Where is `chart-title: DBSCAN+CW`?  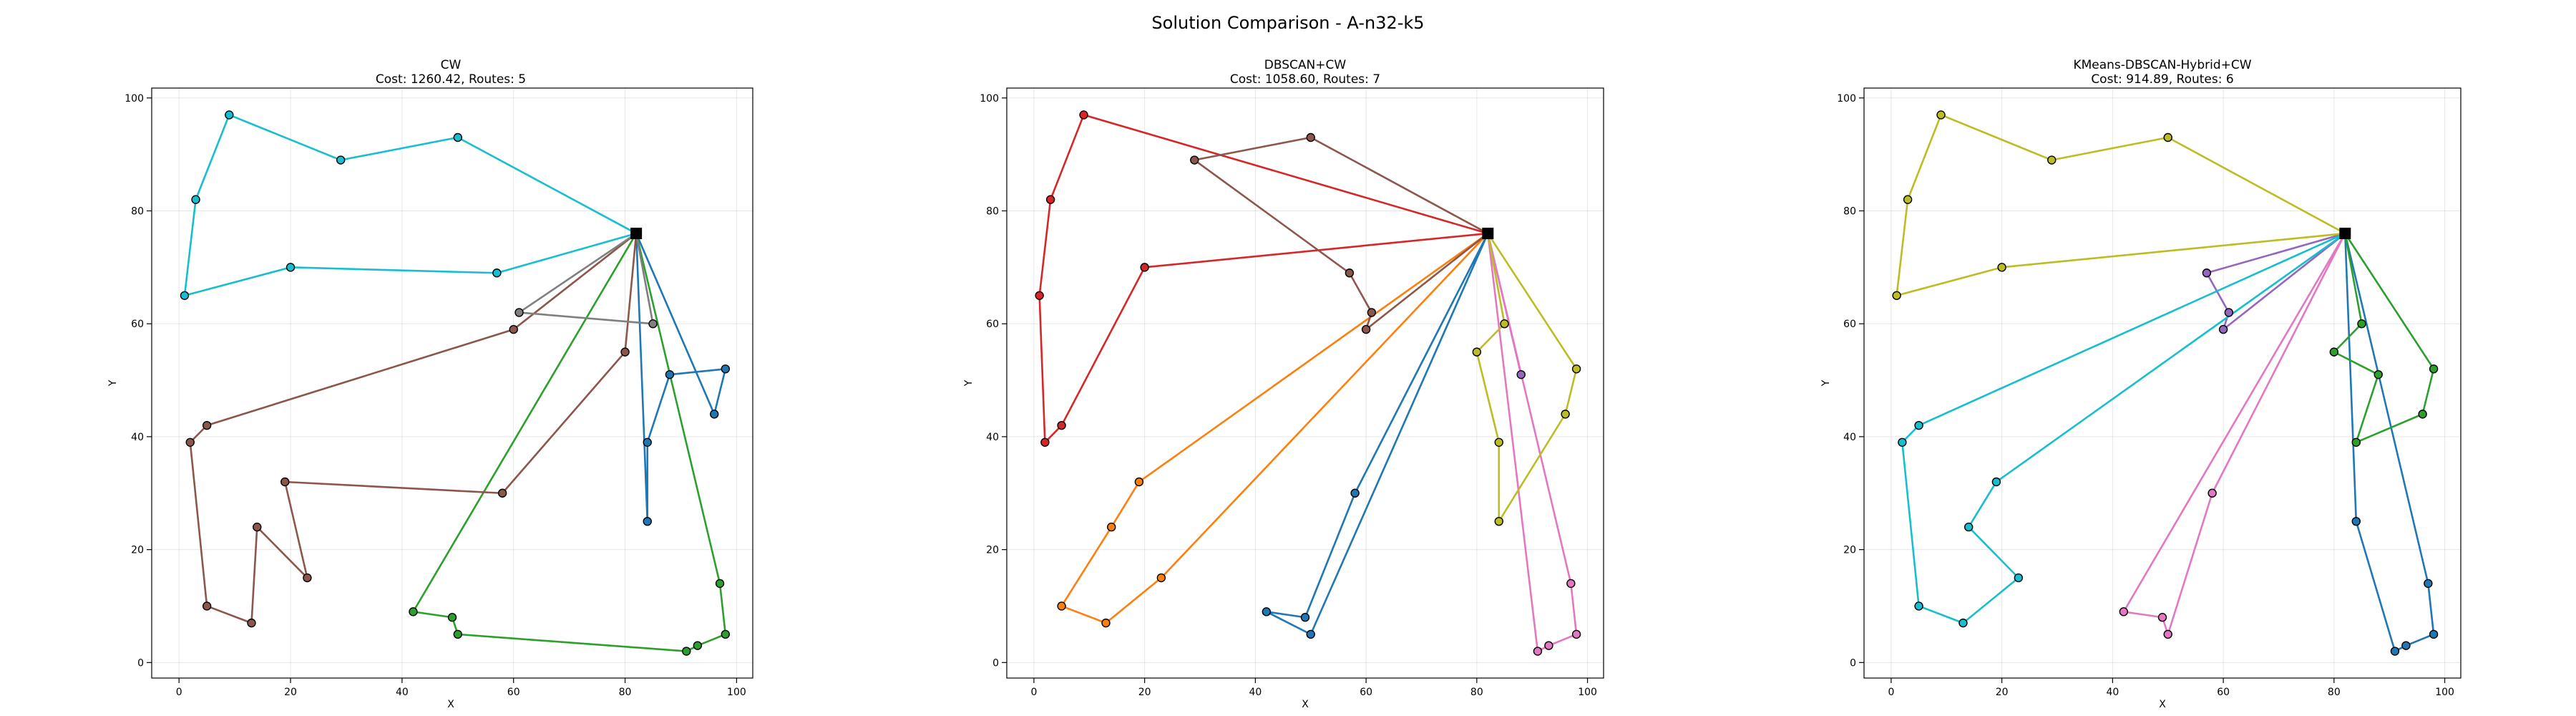 chart-title: DBSCAN+CW is located at coordinates (1305, 65).